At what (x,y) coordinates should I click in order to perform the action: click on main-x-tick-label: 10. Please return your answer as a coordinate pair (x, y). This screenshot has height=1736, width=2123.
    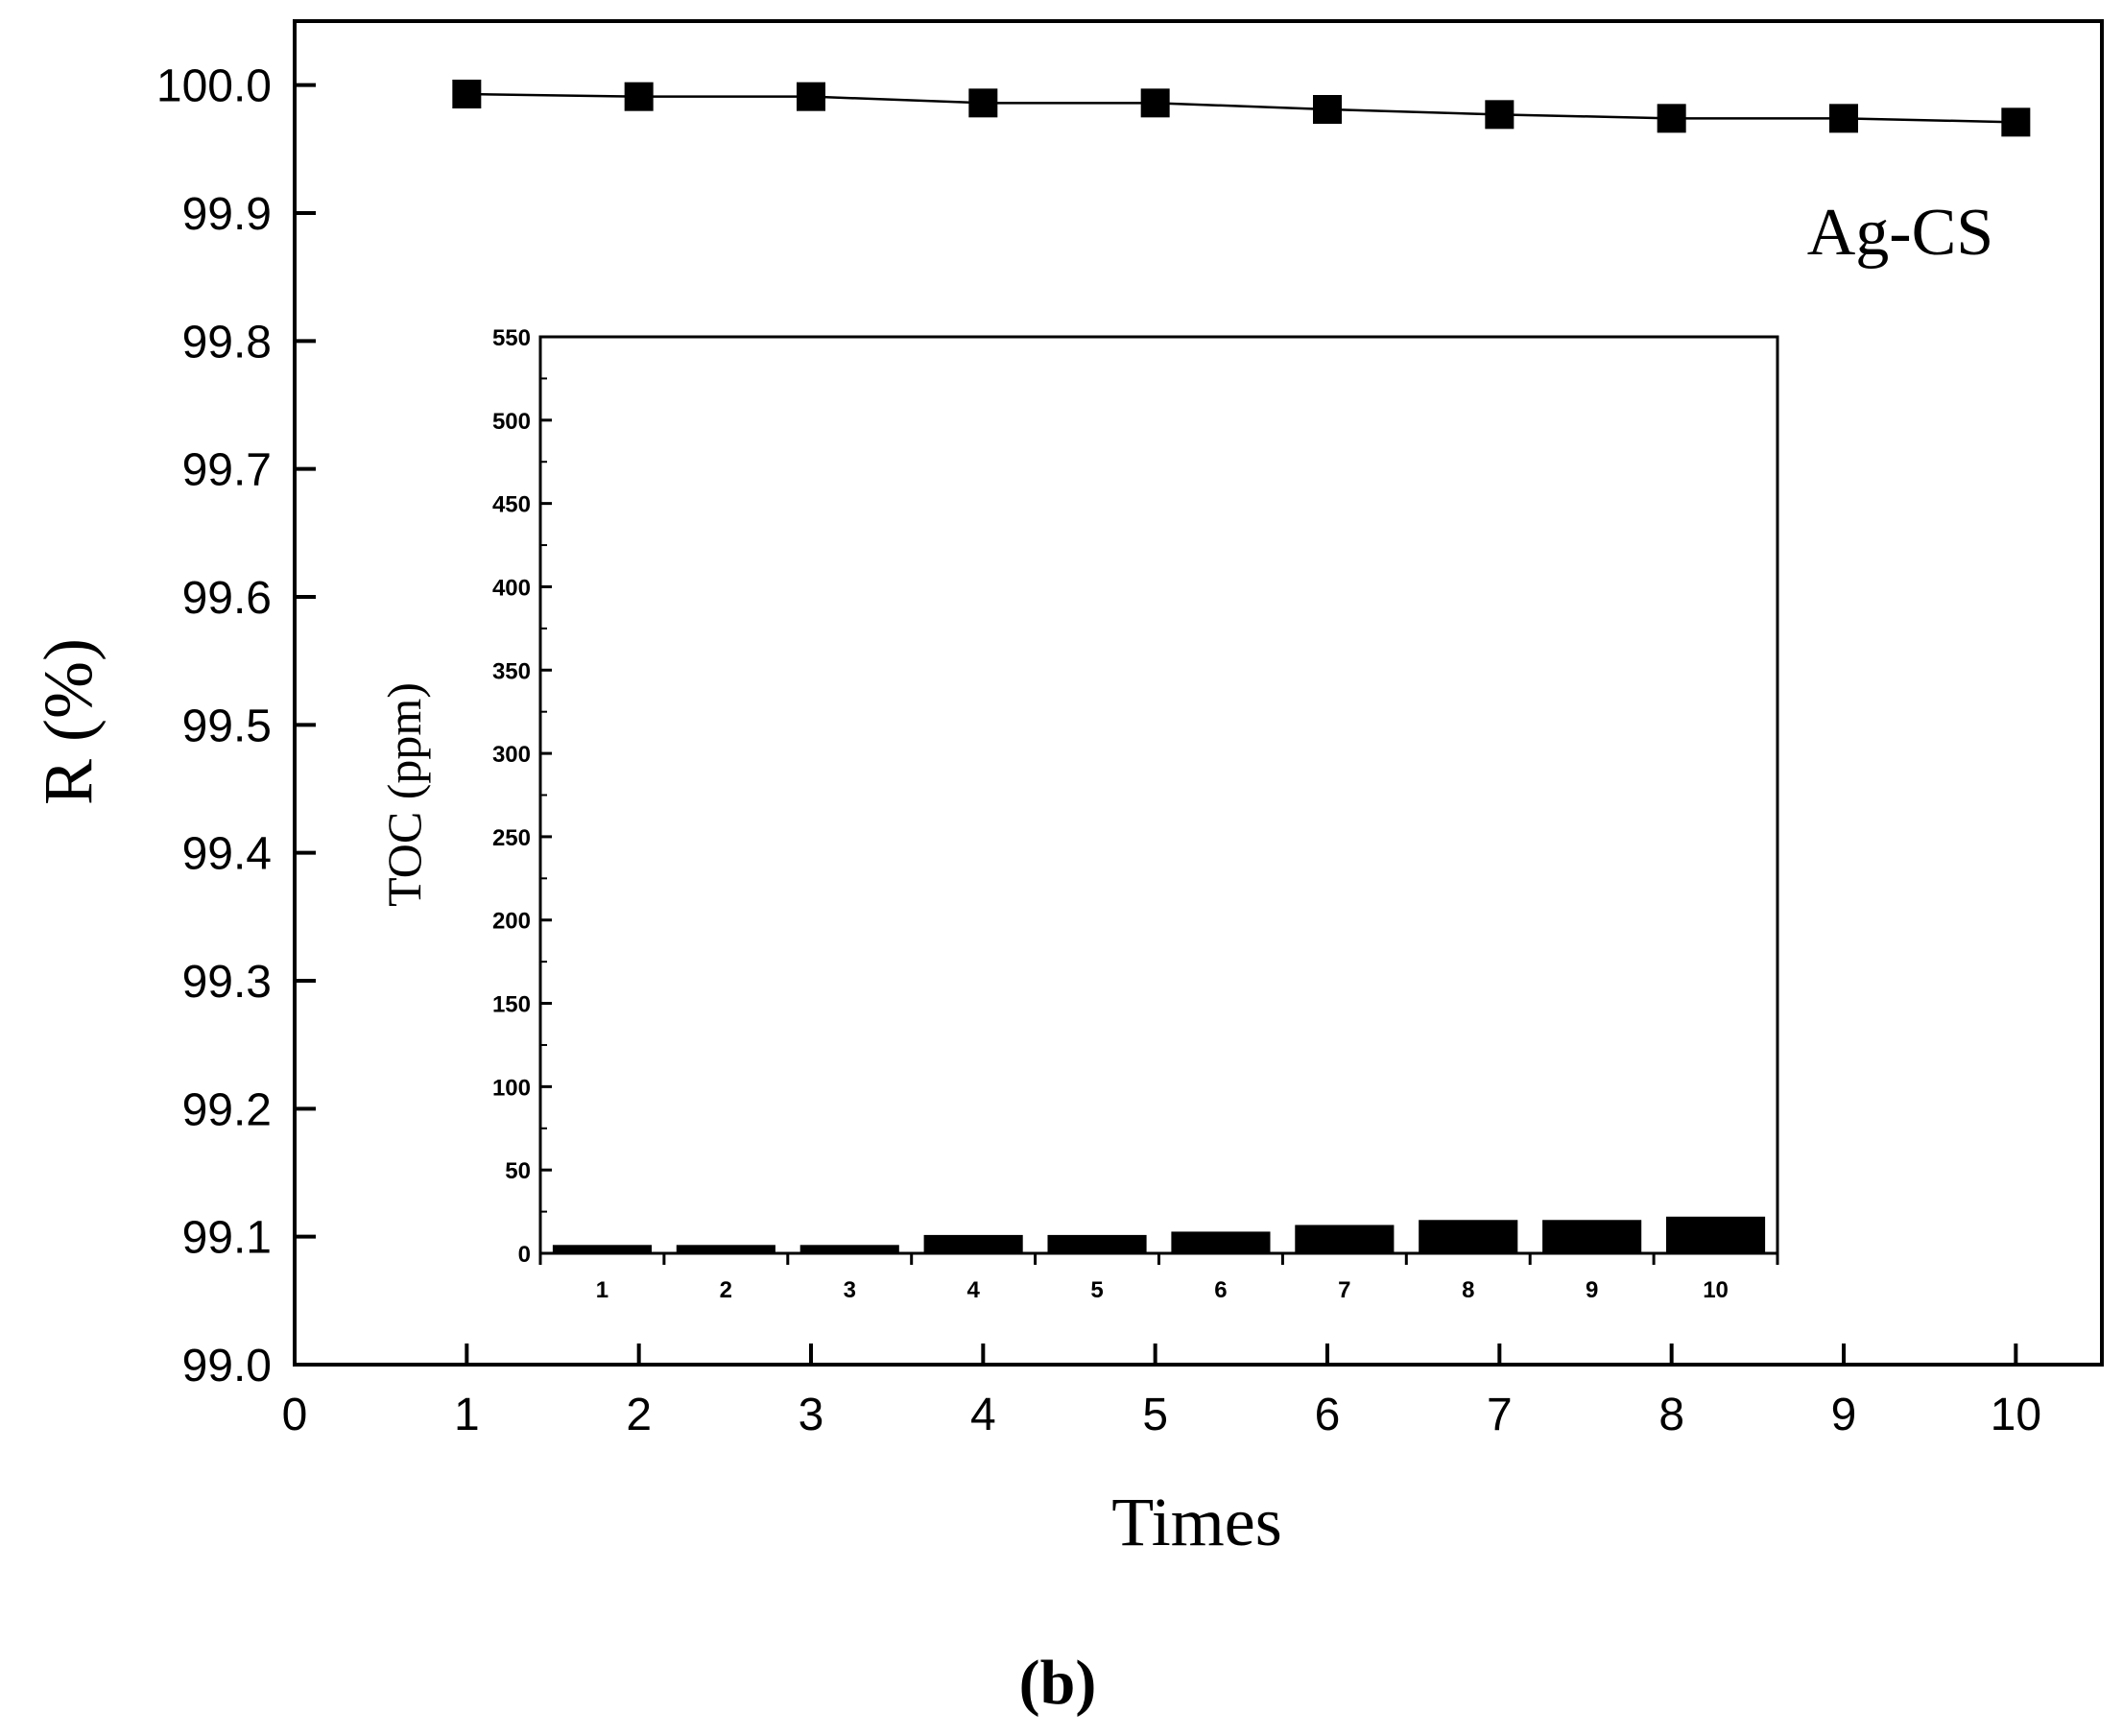
    Looking at the image, I should click on (2016, 1415).